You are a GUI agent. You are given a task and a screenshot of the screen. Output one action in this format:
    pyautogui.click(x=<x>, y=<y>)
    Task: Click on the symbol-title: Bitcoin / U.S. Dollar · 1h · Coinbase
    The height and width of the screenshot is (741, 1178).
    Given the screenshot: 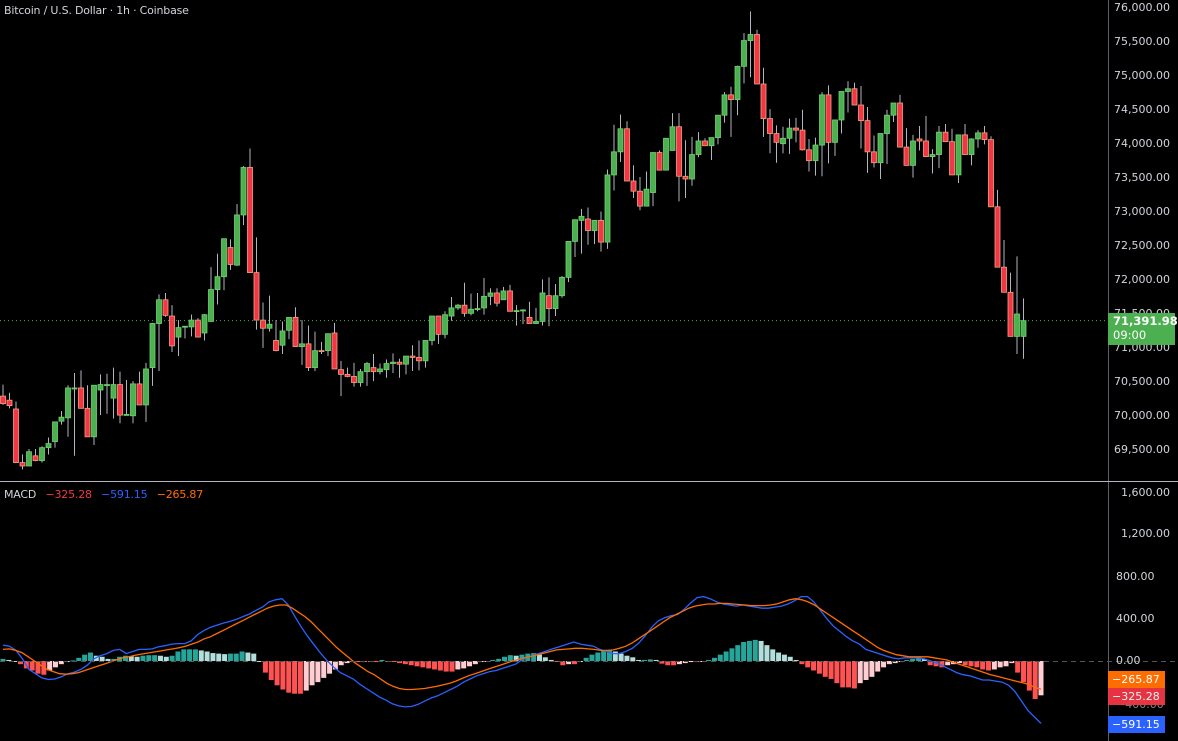 What is the action you would take?
    pyautogui.click(x=96, y=10)
    